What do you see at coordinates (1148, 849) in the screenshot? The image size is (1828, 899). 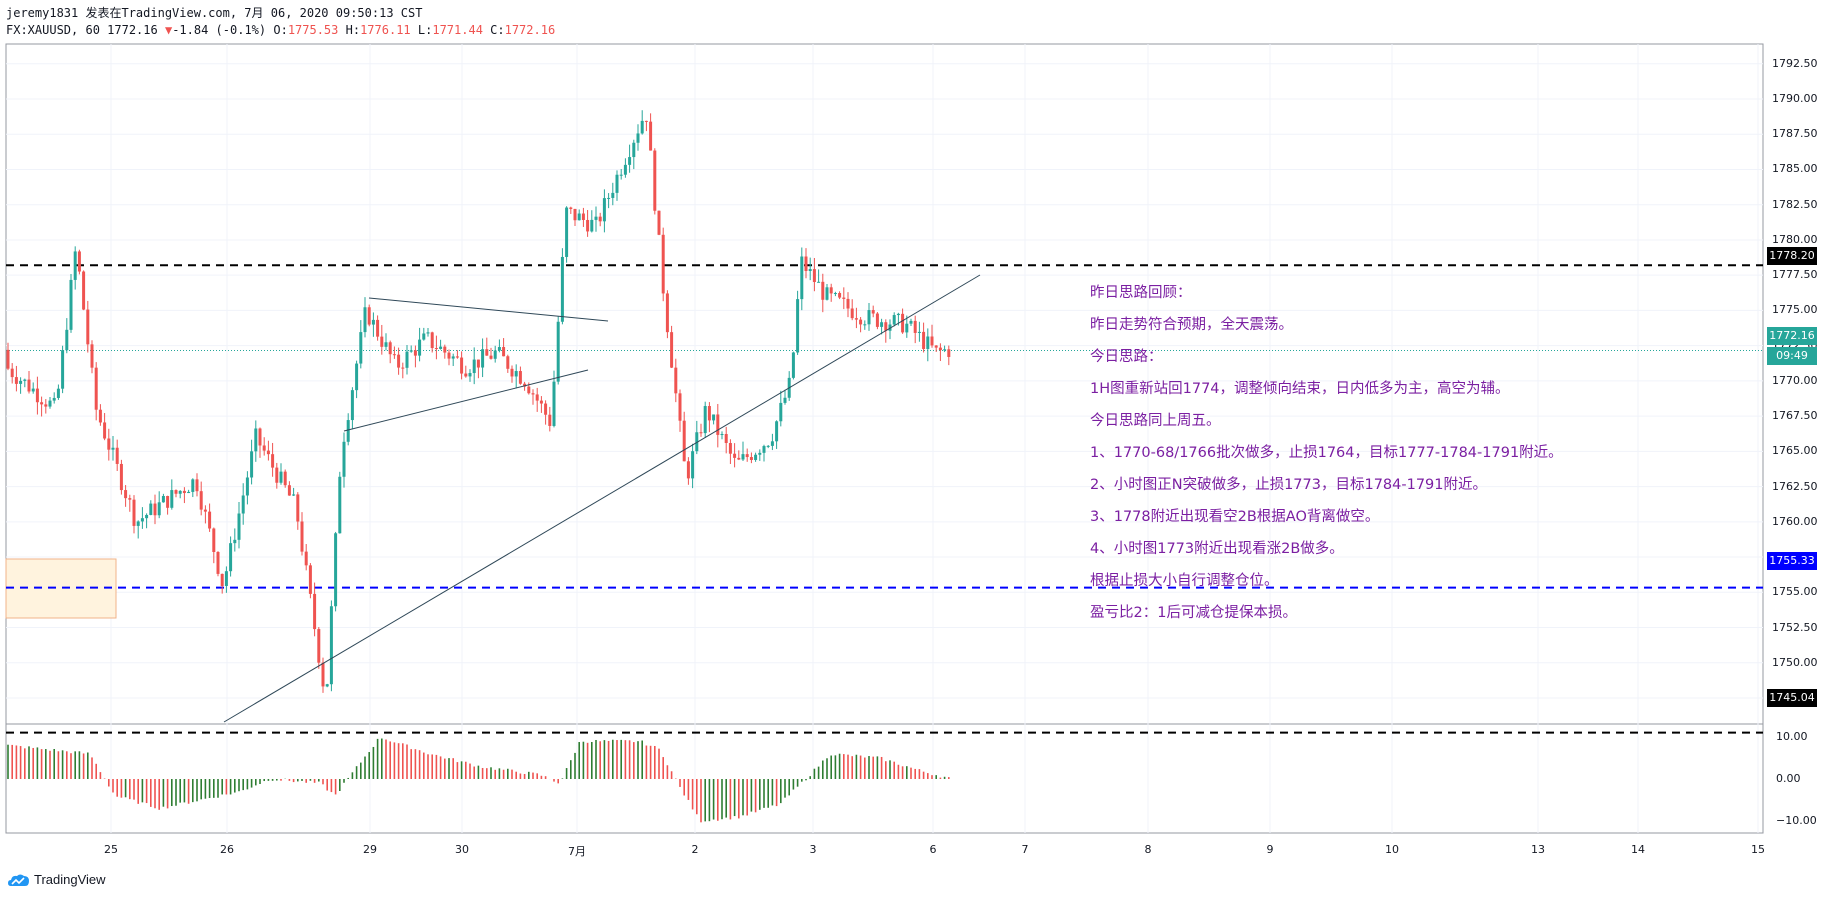 I see `time-tick-9: 8` at bounding box center [1148, 849].